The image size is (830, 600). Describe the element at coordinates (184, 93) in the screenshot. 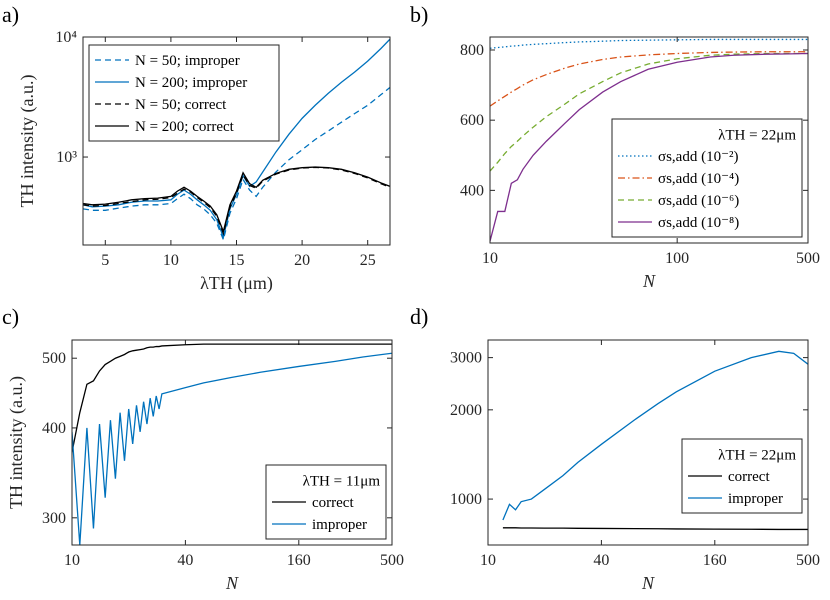

I see `legend-box` at that location.